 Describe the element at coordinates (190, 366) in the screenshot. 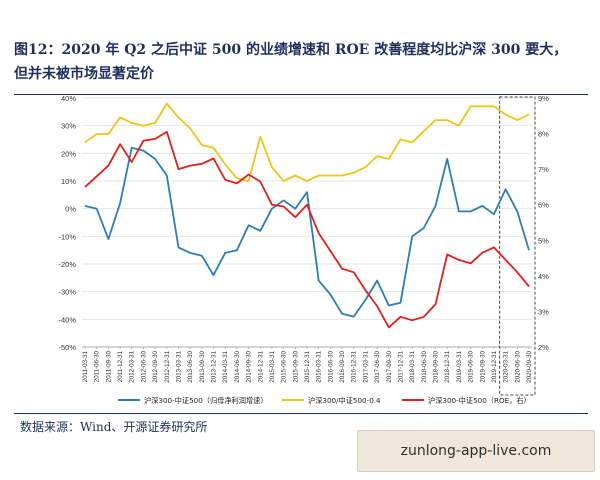

I see `x-tick-label: 2013-06-30` at that location.